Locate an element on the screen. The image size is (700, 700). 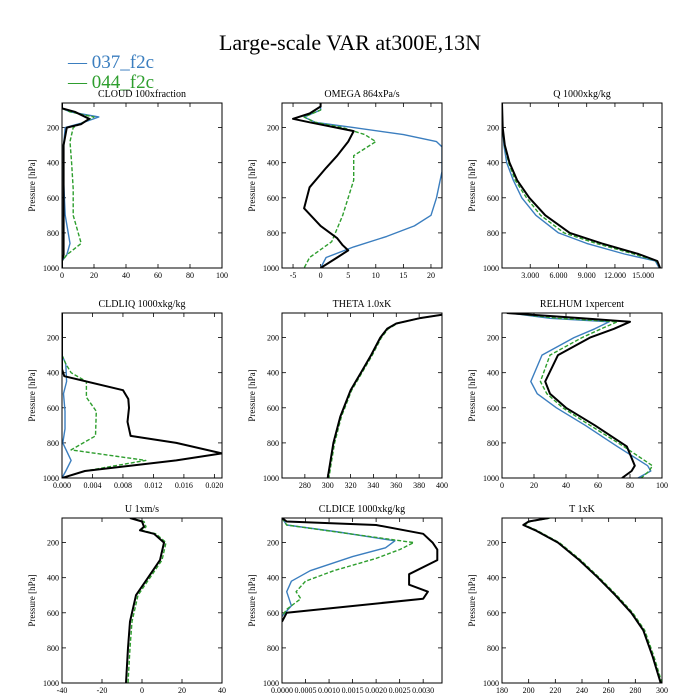
x-tick-label: 360 is located at coordinates (396, 485).